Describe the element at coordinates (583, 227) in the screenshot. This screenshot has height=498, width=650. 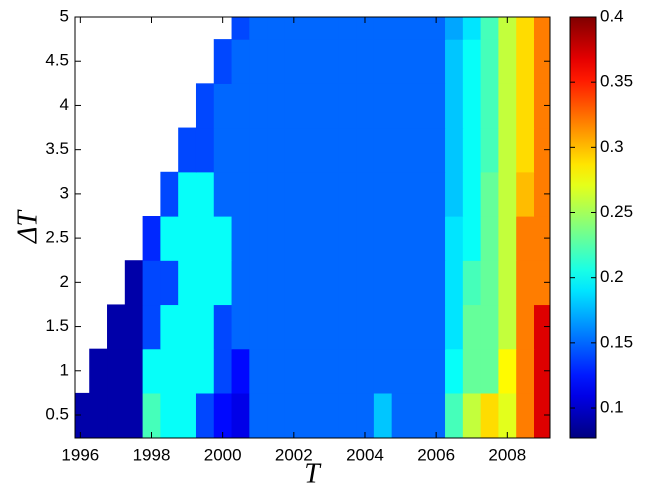
I see `colorbar` at that location.